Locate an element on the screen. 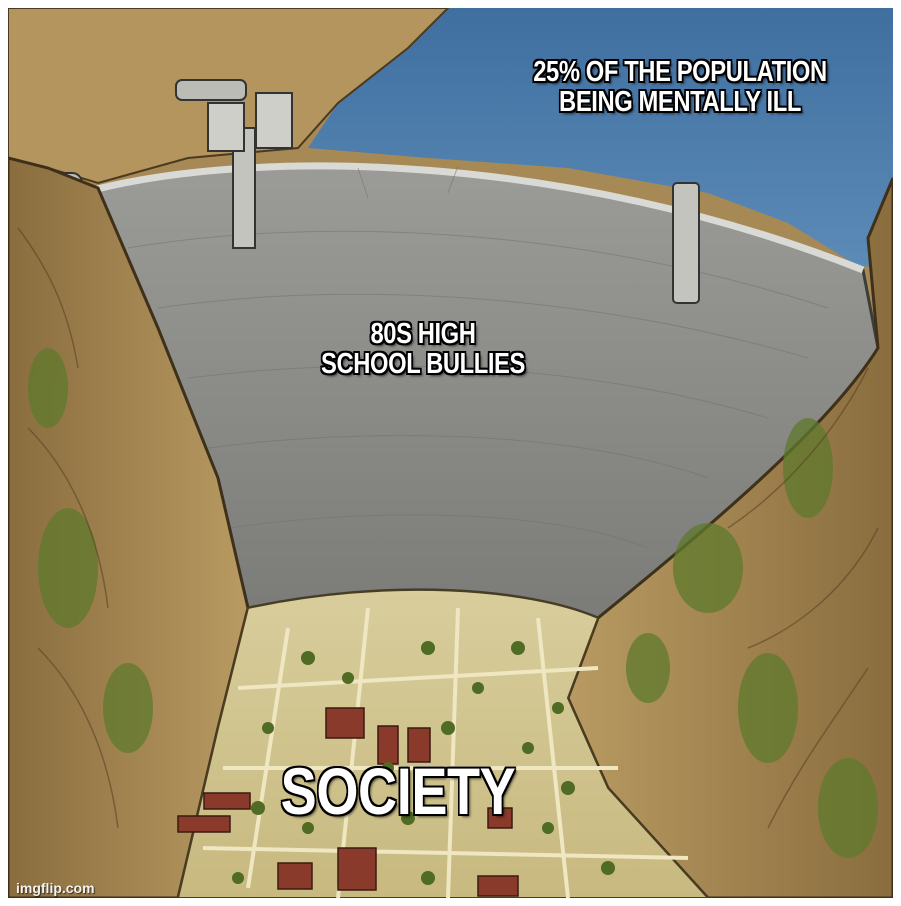 The image size is (901, 906). imgflip-watermark: imgflip.com is located at coordinates (55, 888).